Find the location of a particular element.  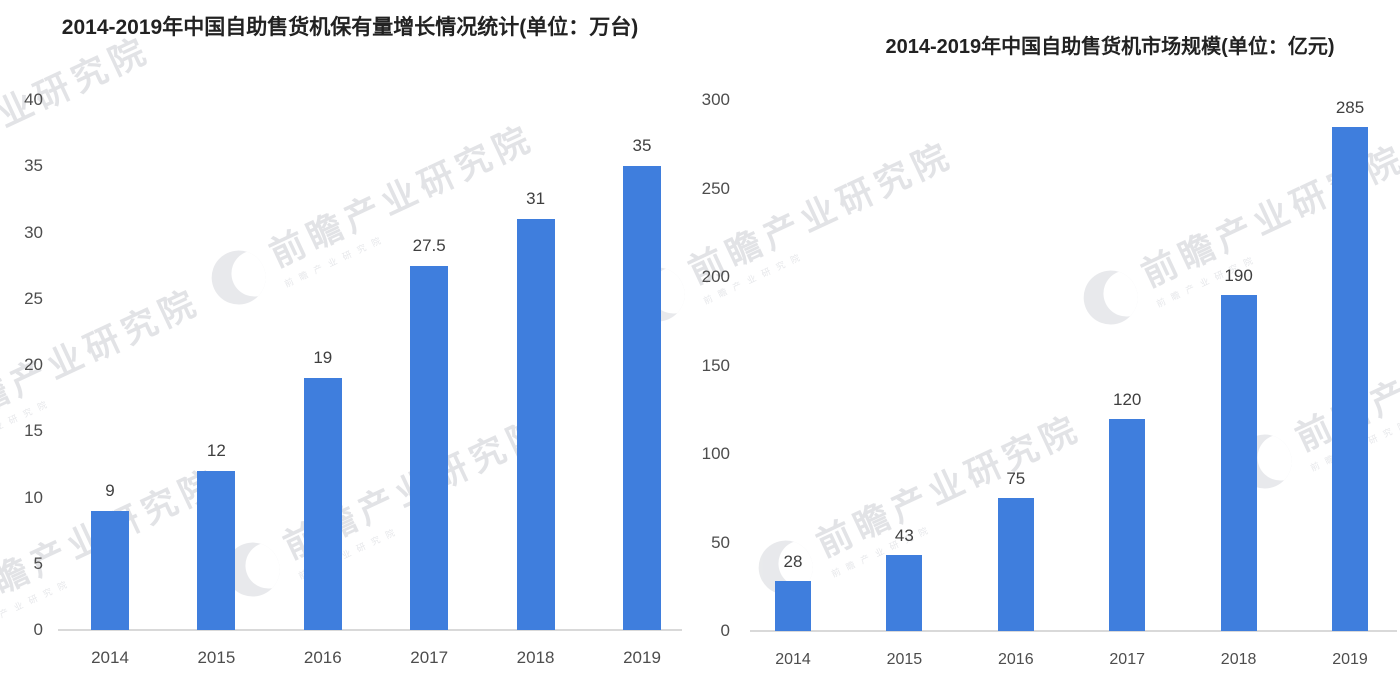

y-axis-tick-label: 40 is located at coordinates (33, 99).